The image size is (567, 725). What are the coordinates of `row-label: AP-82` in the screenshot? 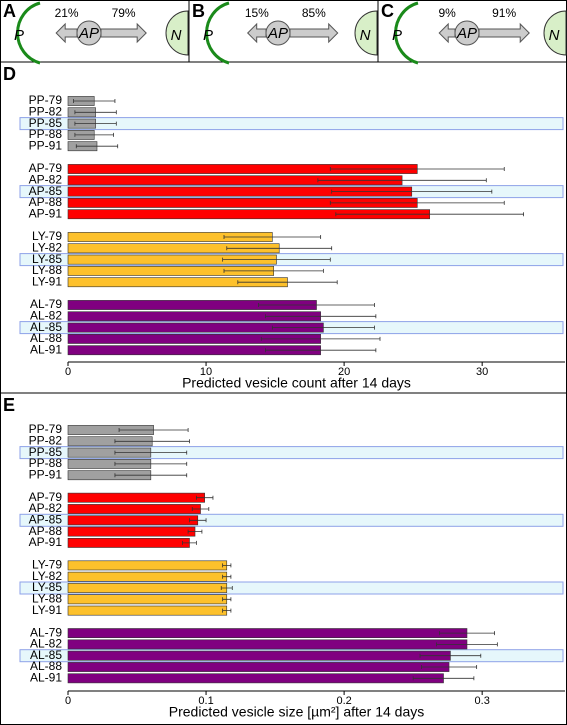 It's located at (46, 179).